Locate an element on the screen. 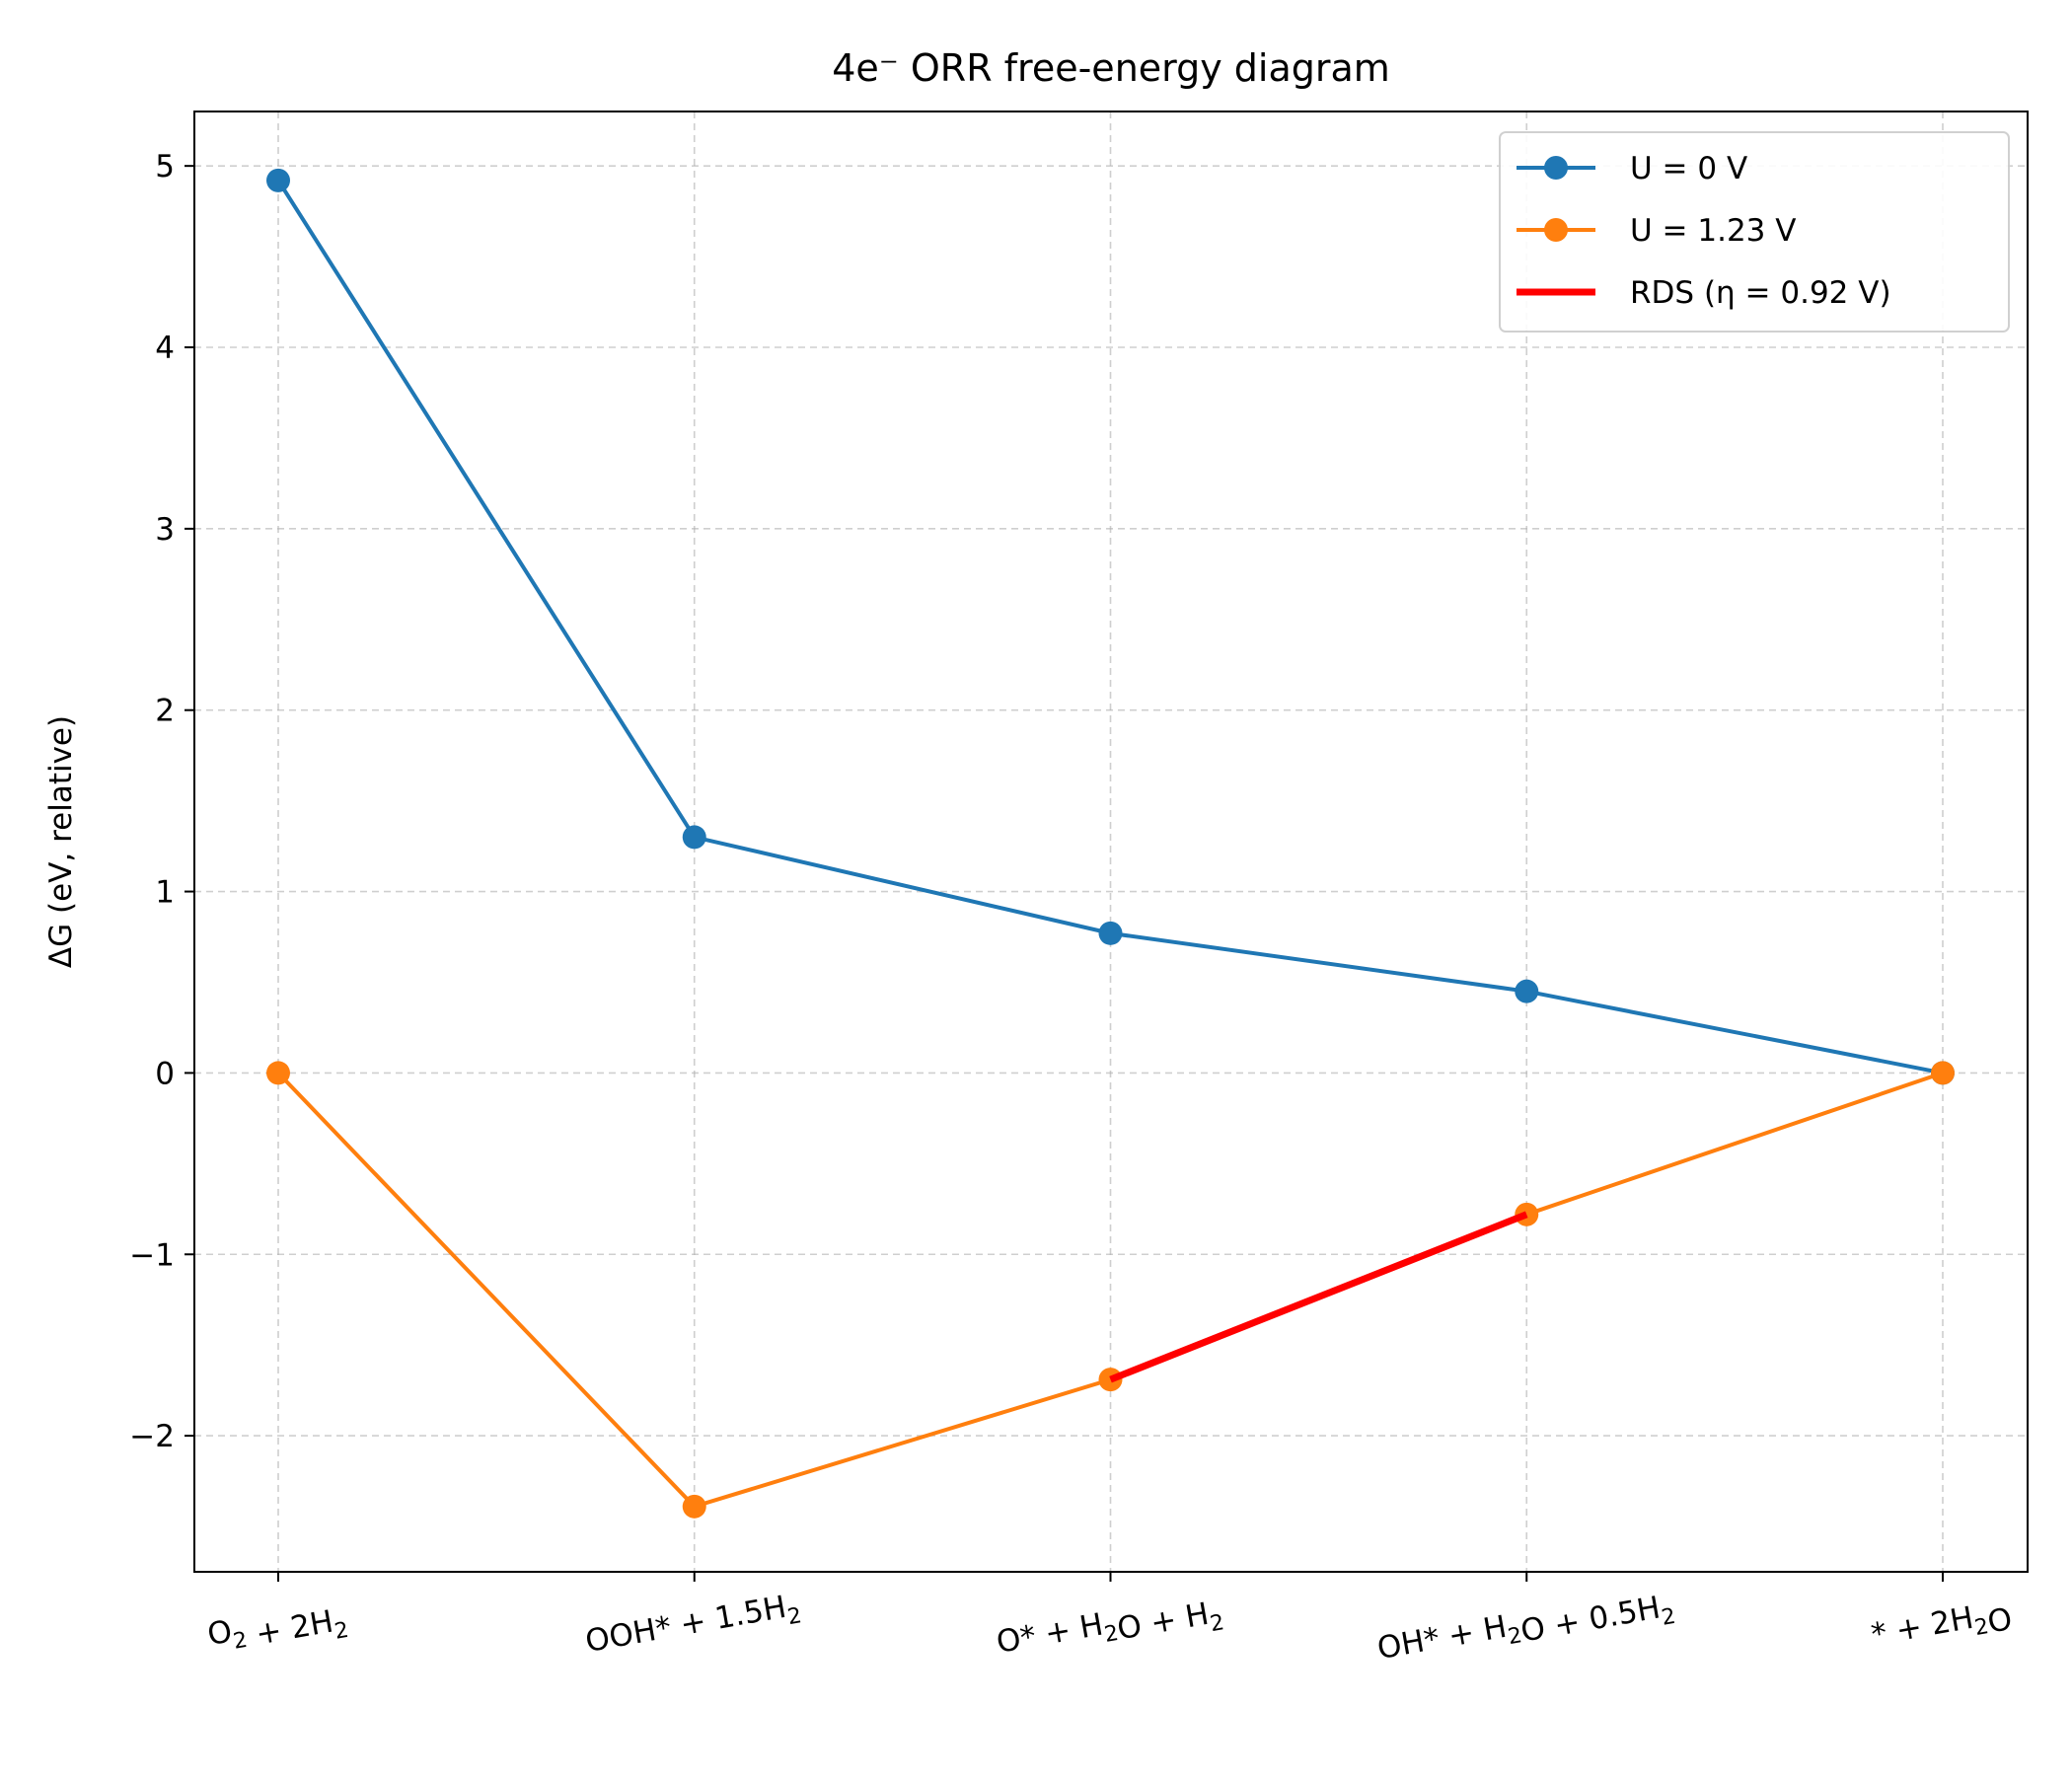 This screenshot has width=2072, height=1780. y-tick-label: 0 is located at coordinates (165, 1073).